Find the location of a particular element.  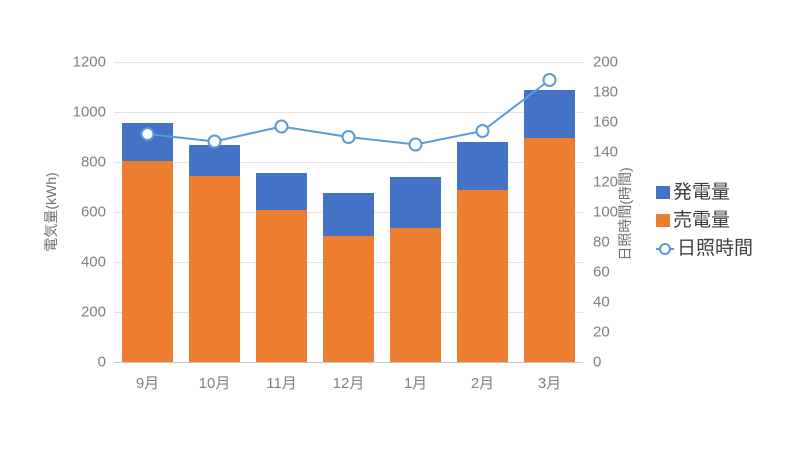

right-axis-tick-label: 0 is located at coordinates (597, 362).